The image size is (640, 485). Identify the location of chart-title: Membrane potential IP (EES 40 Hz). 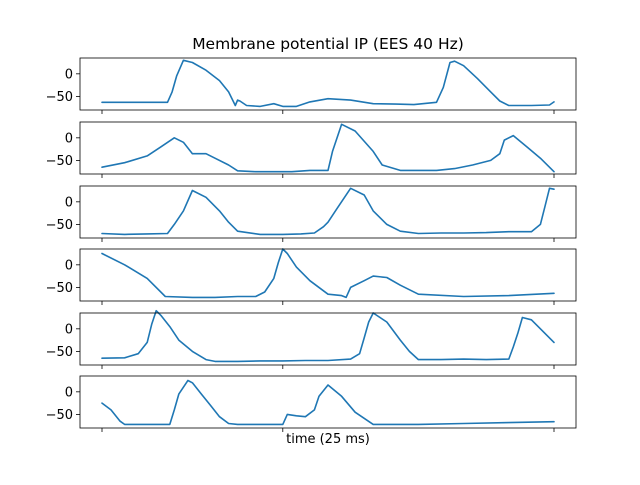
(328, 44).